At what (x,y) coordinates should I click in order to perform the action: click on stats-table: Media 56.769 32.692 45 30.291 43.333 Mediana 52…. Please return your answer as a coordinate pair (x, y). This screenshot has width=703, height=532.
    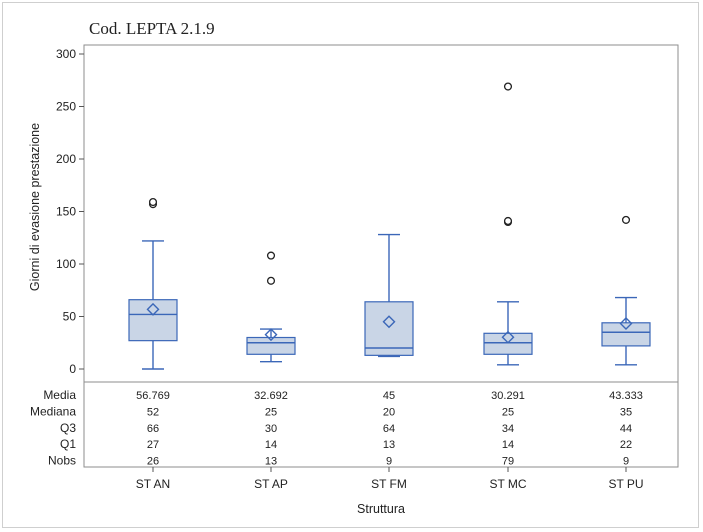
    Looking at the image, I should click on (336, 428).